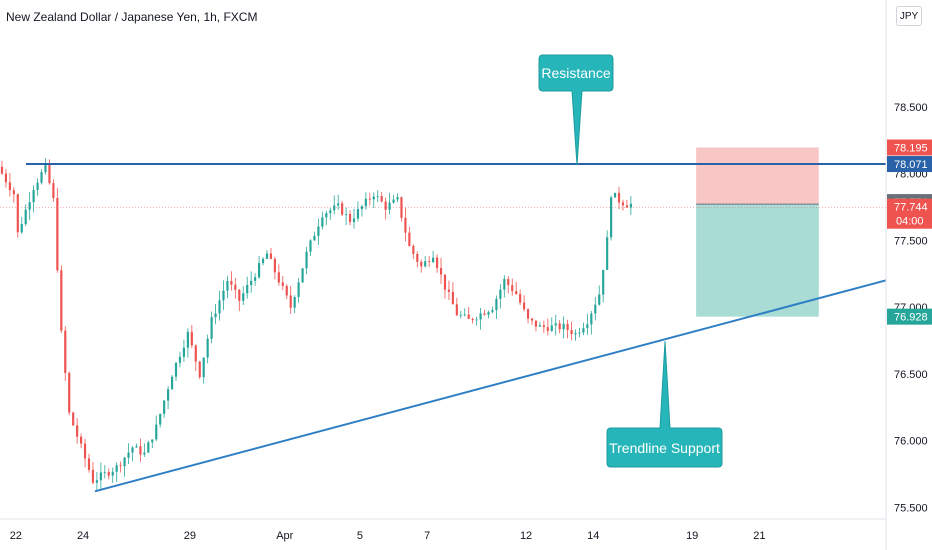 The width and height of the screenshot is (932, 550). What do you see at coordinates (911, 241) in the screenshot?
I see `y-tick-label: 77.500` at bounding box center [911, 241].